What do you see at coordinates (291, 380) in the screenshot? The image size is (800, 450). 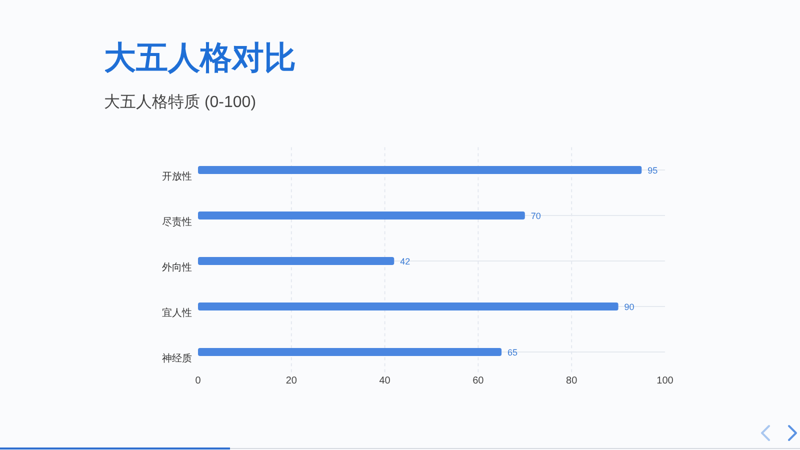 I see `x-tick: 20` at bounding box center [291, 380].